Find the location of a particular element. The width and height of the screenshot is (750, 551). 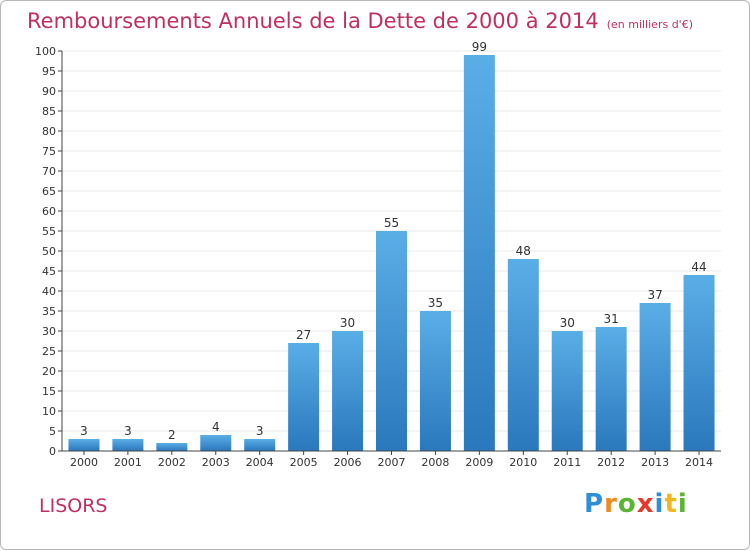

y-tick-label: 0 is located at coordinates (52, 451).